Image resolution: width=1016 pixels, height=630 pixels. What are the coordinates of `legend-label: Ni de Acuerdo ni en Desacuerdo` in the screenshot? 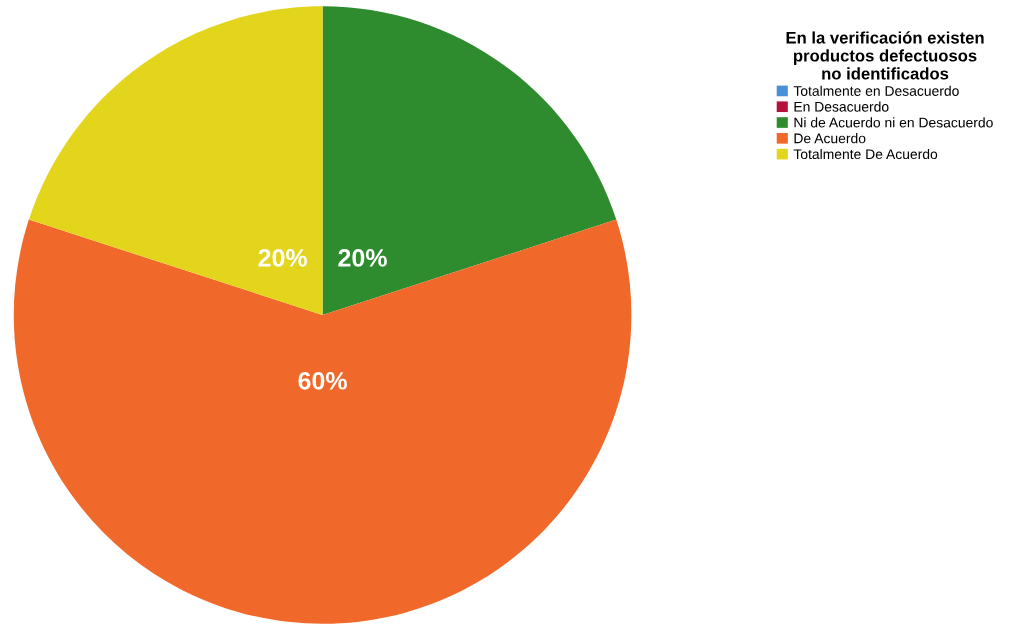 It's located at (893, 122).